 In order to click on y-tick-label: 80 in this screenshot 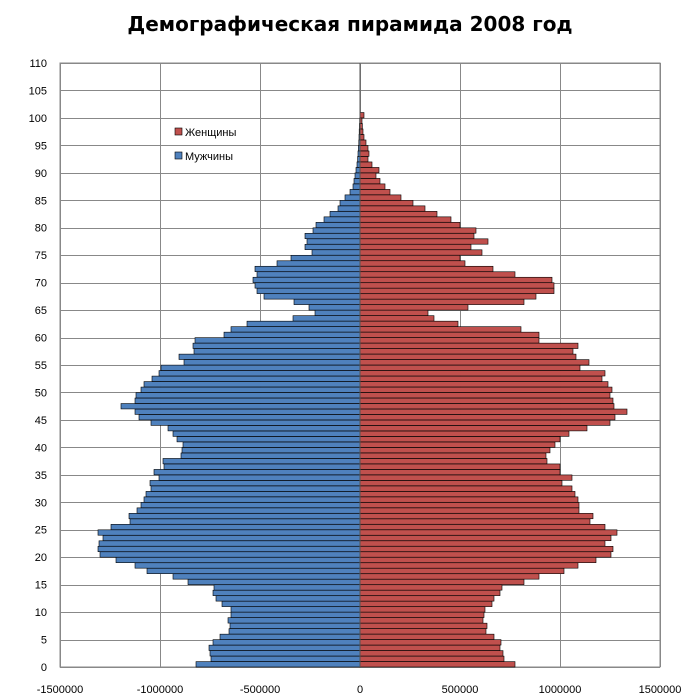, I will do `click(41, 229)`.